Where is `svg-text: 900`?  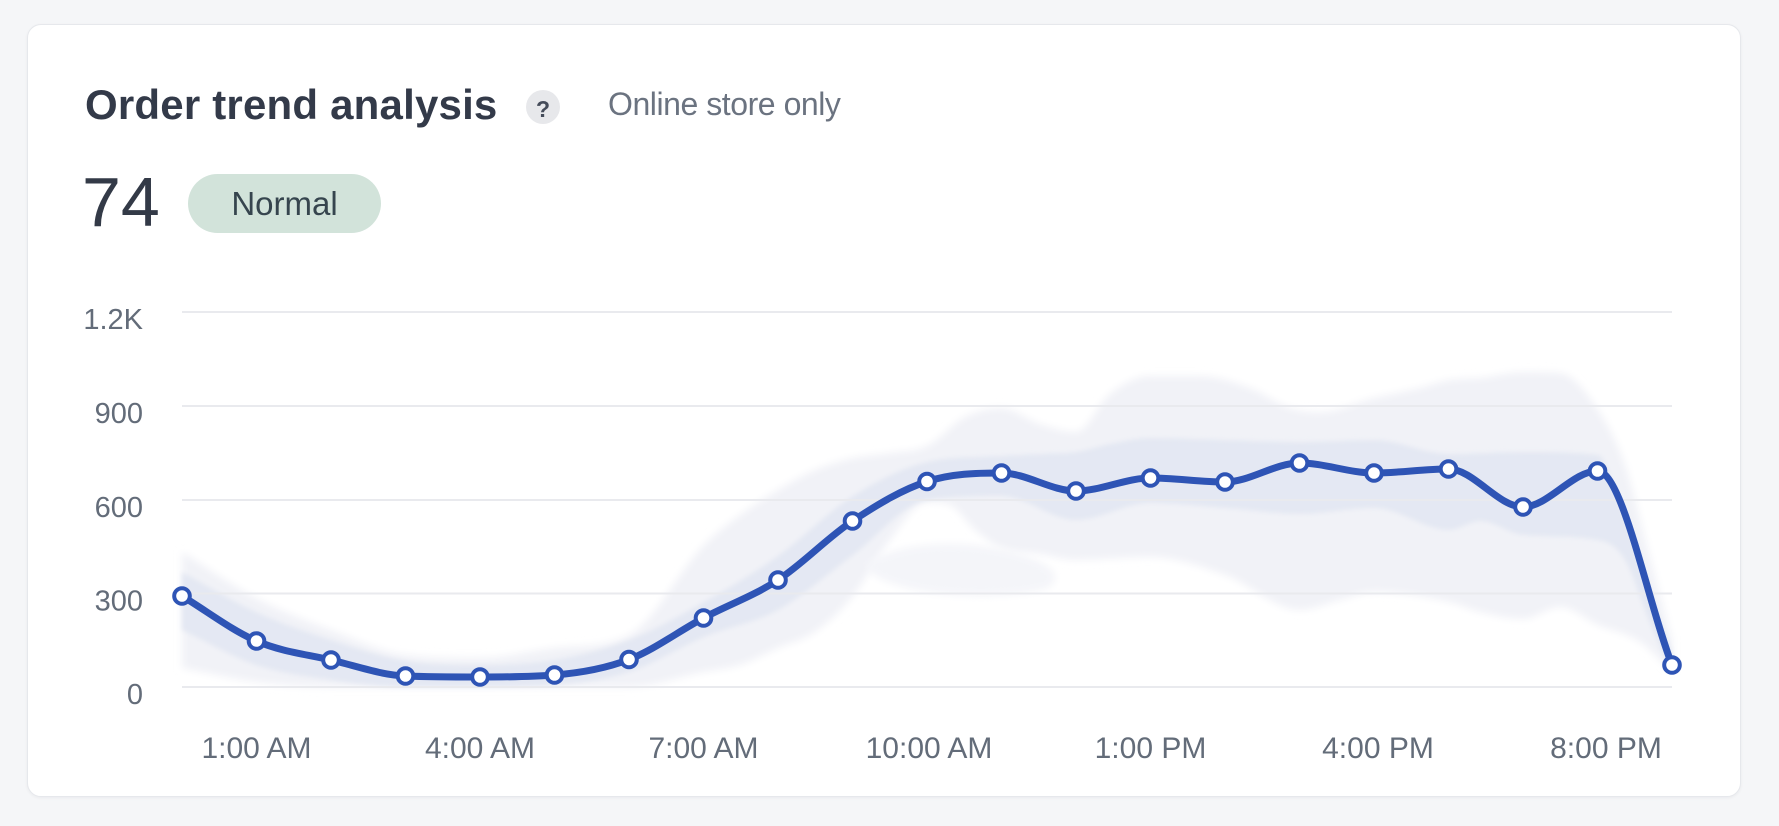
svg-text: 900 is located at coordinates (119, 414).